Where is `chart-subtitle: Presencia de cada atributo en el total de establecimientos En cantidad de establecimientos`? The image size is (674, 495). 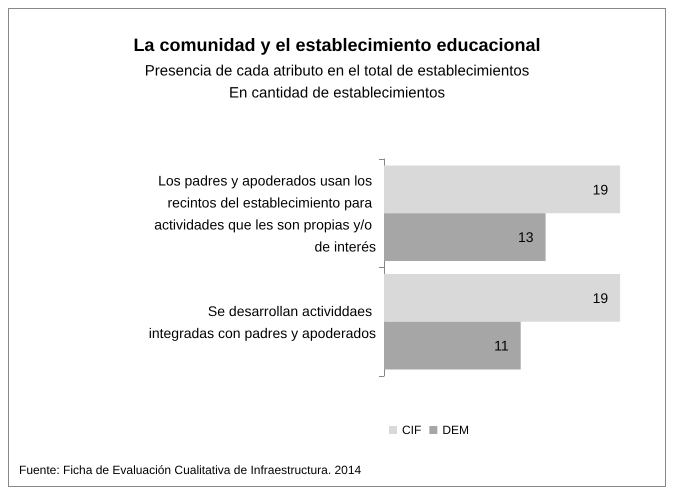
chart-subtitle: Presencia de cada atributo en el total de establecimientos En cantidad de establecimientos is located at coordinates (337, 82).